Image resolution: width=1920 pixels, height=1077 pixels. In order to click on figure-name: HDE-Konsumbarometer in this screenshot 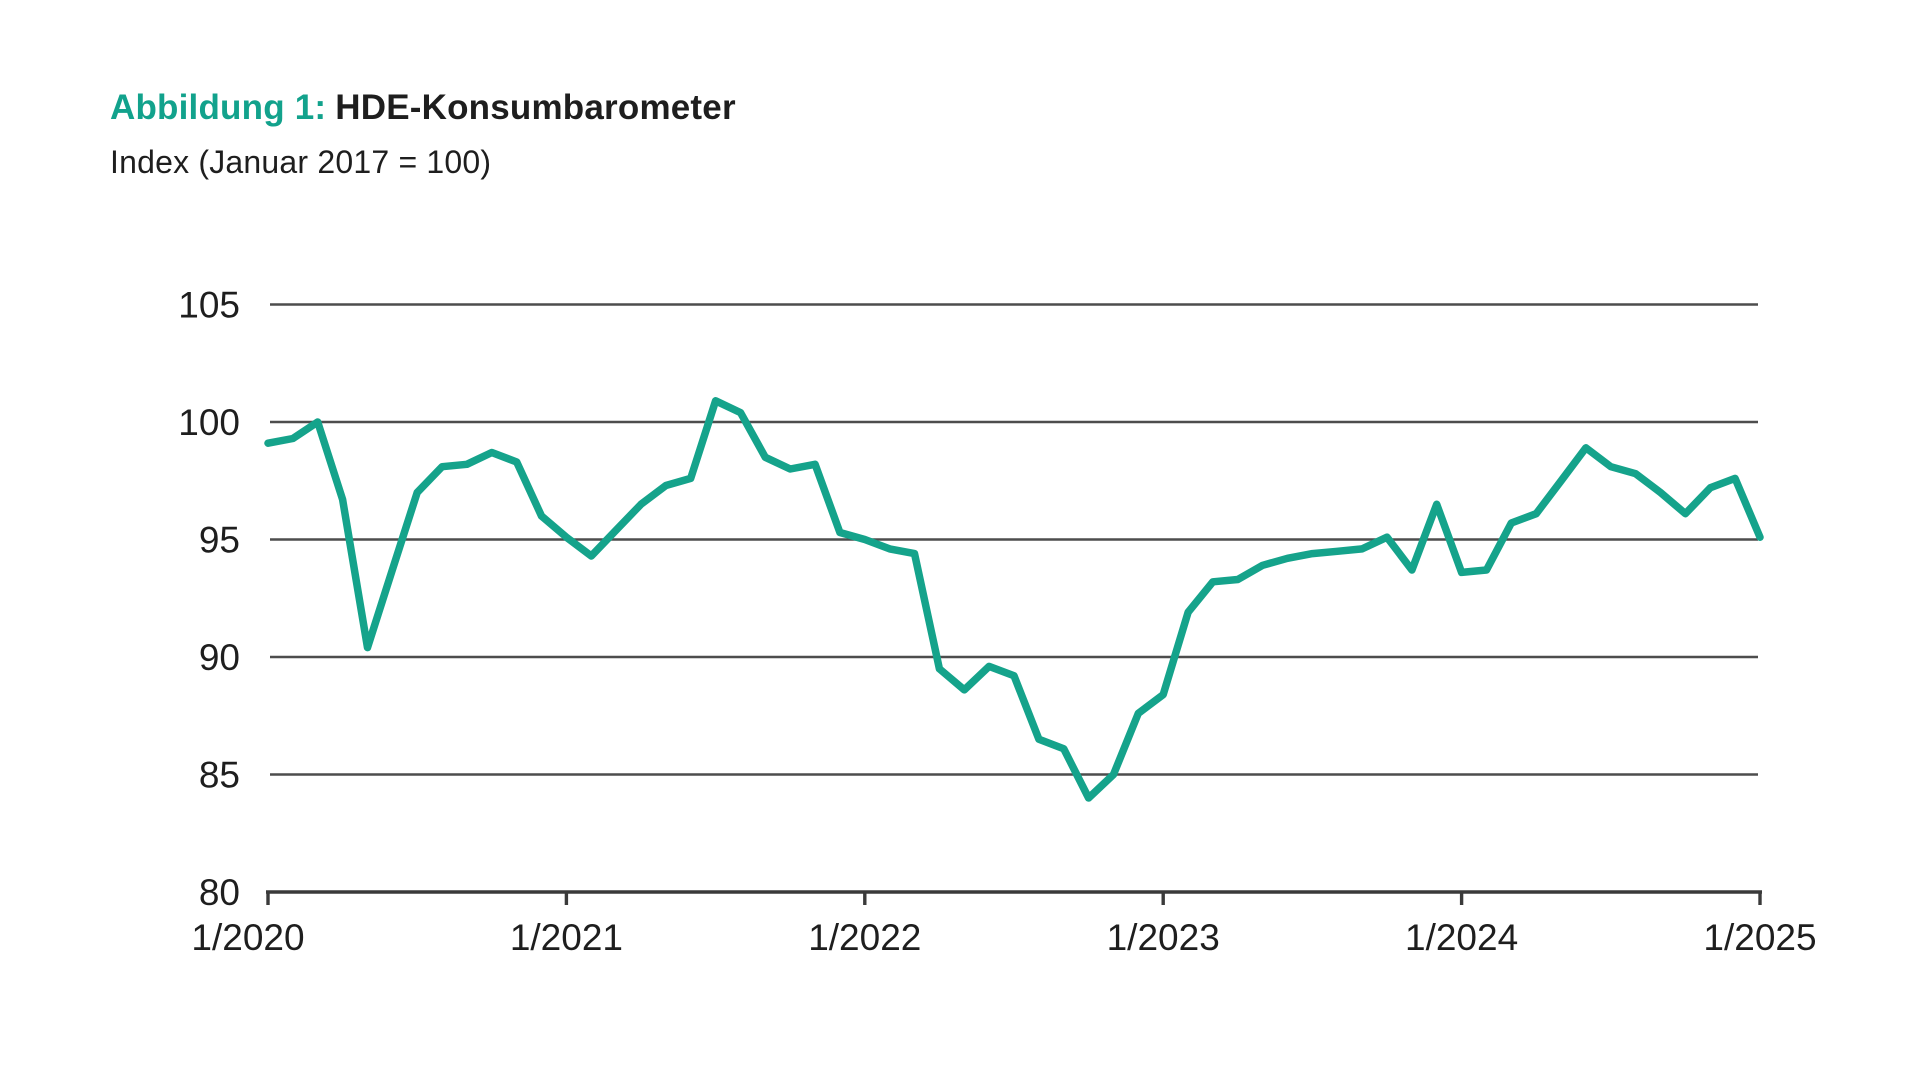, I will do `click(535, 107)`.